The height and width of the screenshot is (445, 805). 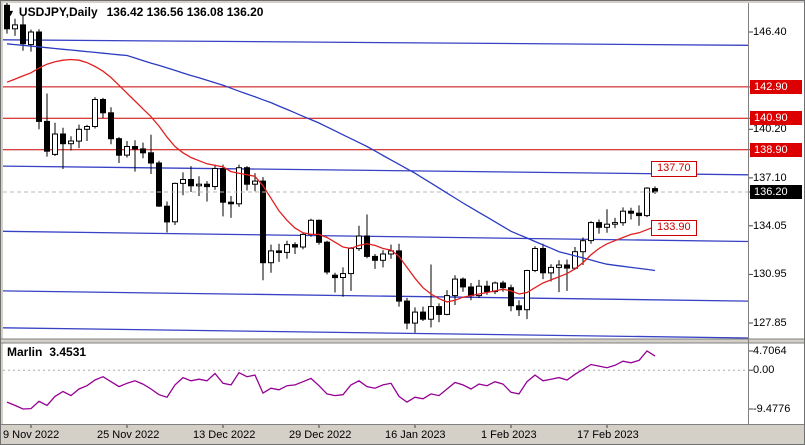 I want to click on chart-title: ▼ USDJPY,Daily 136.42 136.56 136.08 136.20, so click(x=134, y=12).